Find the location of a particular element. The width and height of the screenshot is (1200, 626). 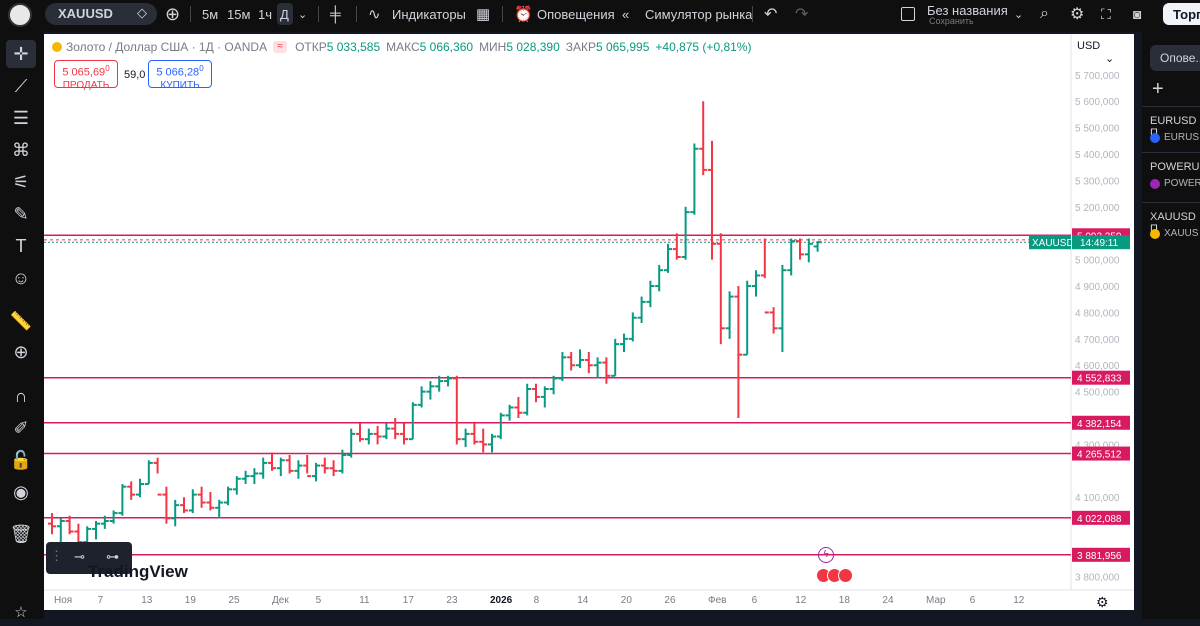

fib-icon: ☰ is located at coordinates (21, 117).